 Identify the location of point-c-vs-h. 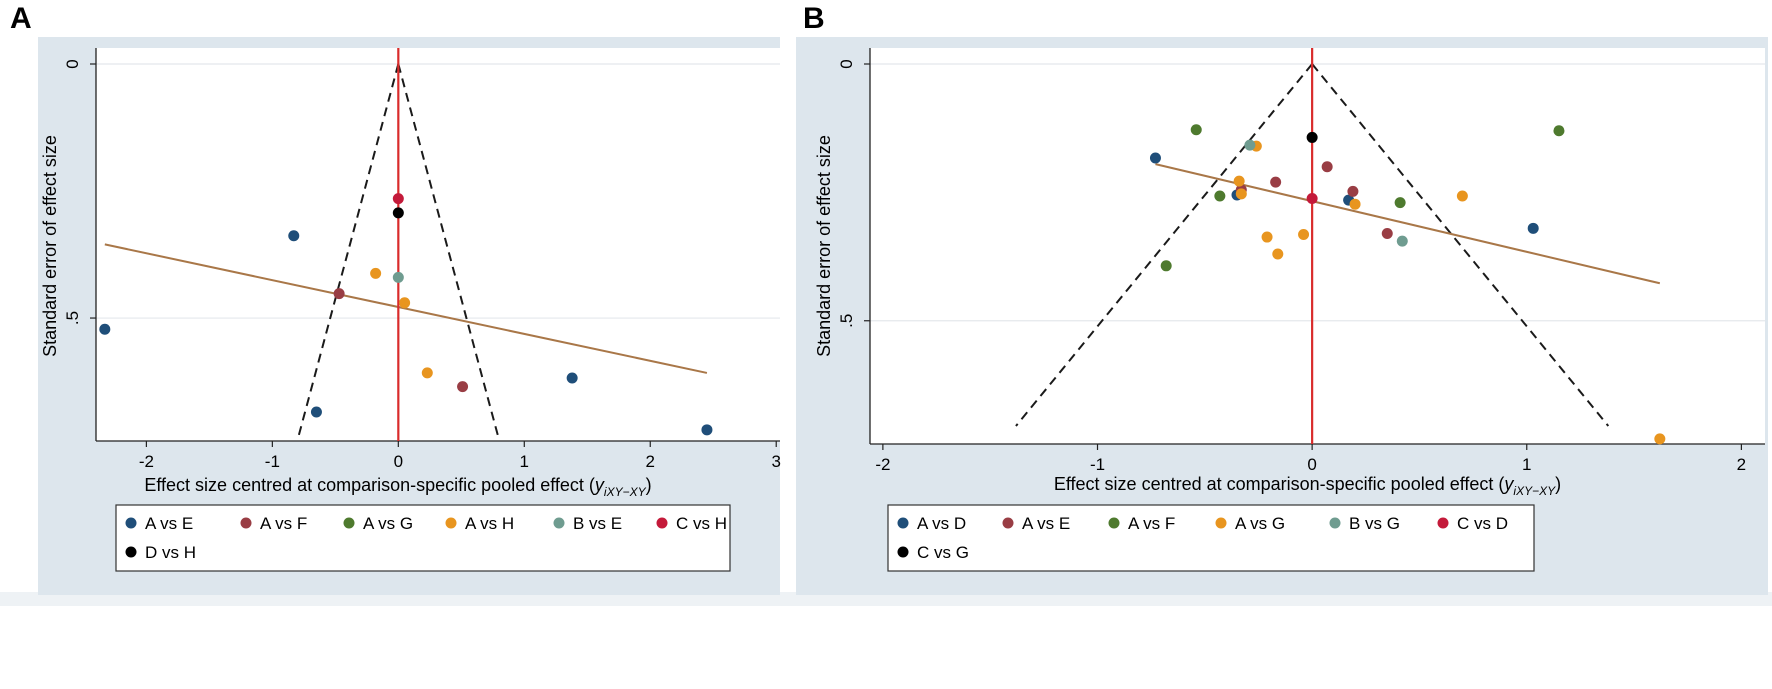
(398, 199).